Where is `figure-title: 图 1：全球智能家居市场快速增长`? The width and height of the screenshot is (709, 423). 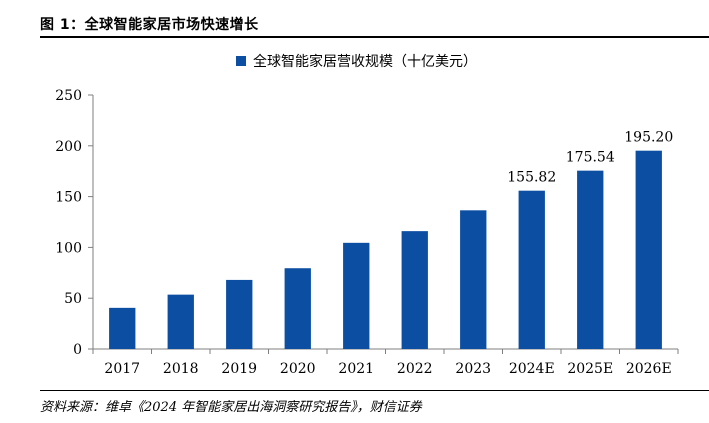 figure-title: 图 1：全球智能家居市场快速增长 is located at coordinates (149, 25).